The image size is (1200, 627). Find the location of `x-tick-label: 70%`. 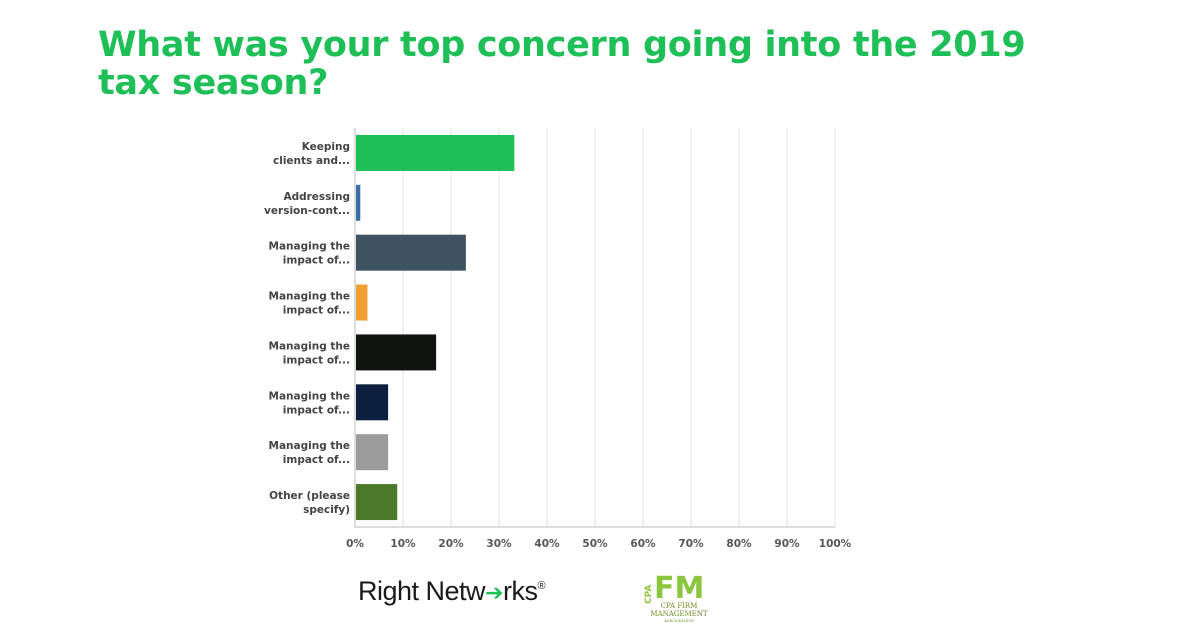

x-tick-label: 70% is located at coordinates (691, 544).